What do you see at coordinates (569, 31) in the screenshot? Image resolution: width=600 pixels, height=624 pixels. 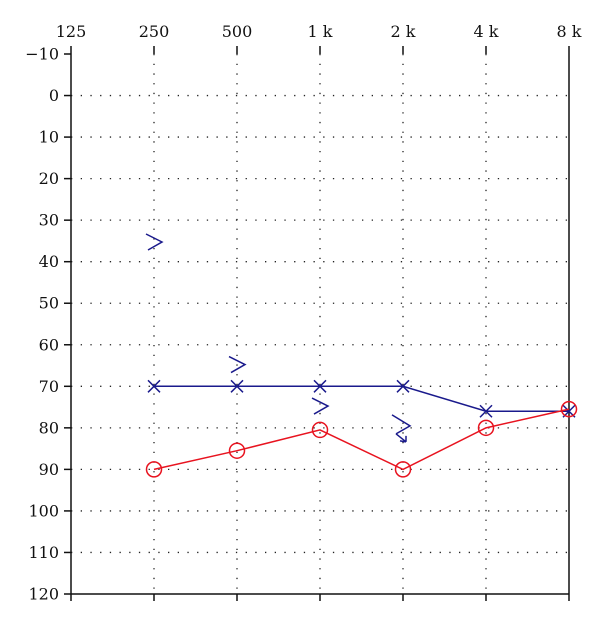 I see `x-tick-label: 8 k` at bounding box center [569, 31].